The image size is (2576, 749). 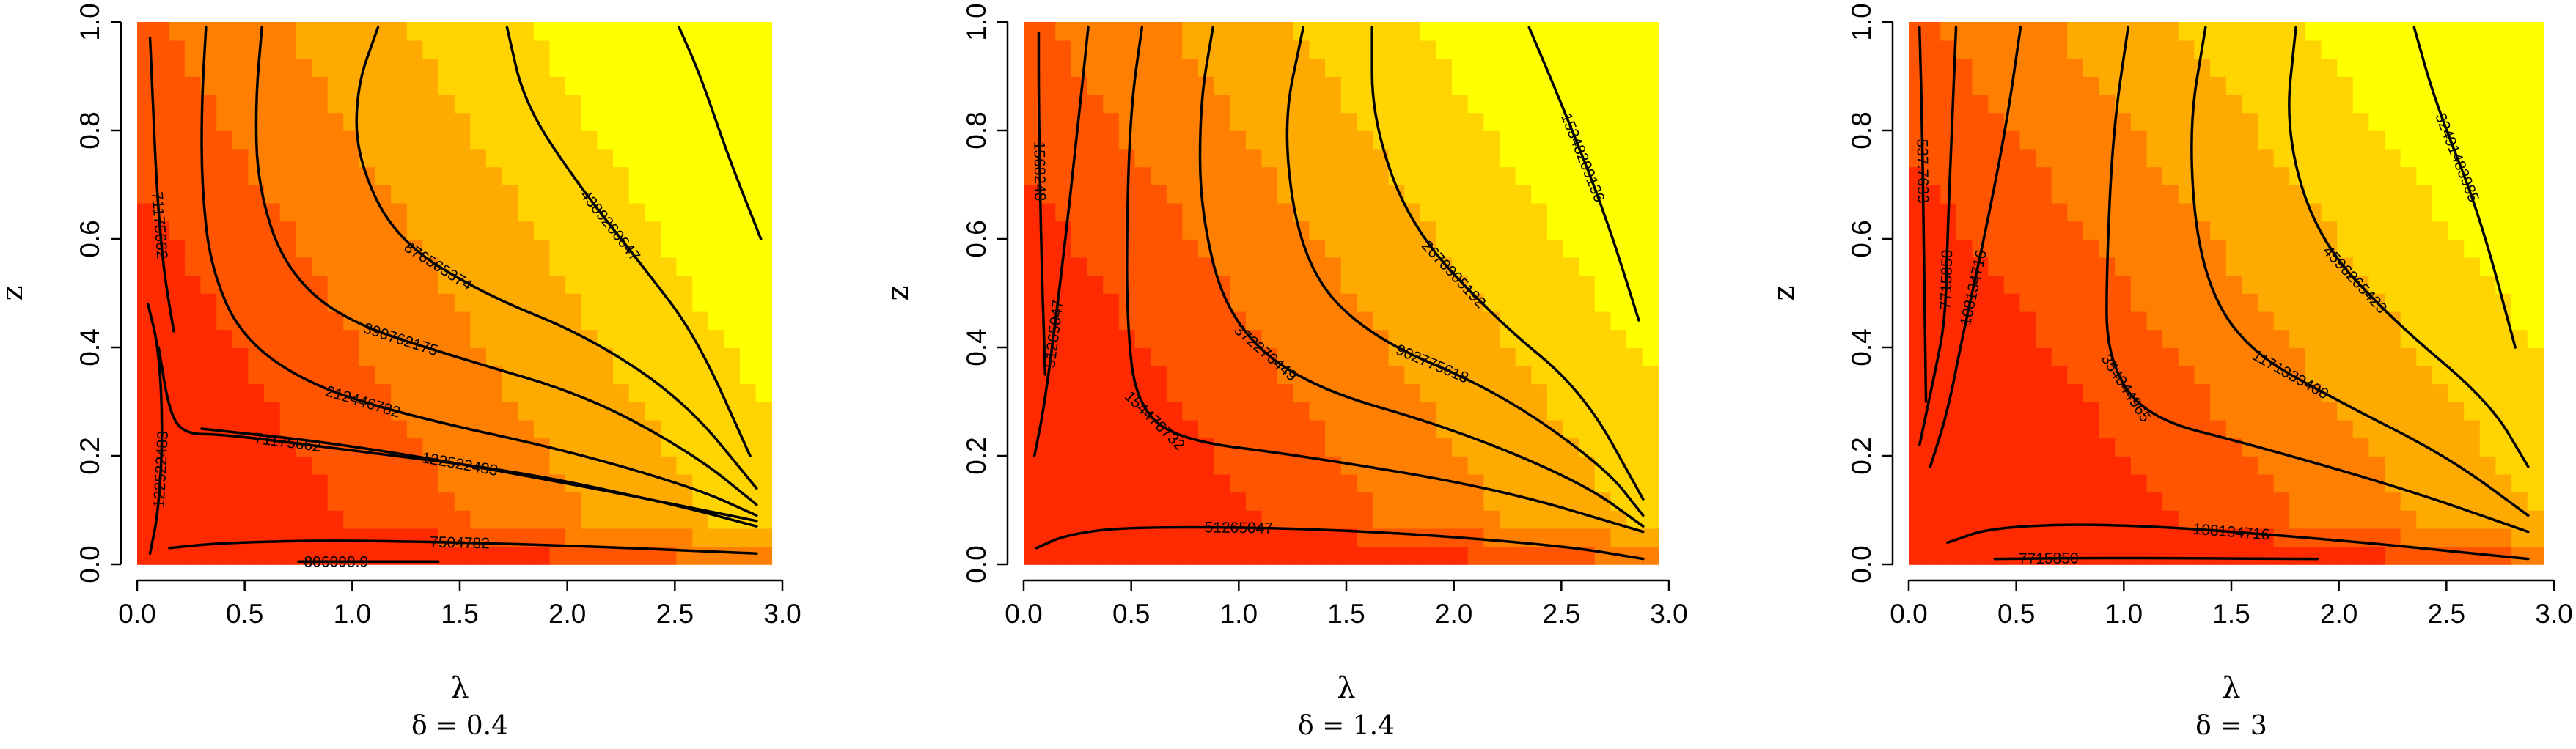 What do you see at coordinates (1039, 171) in the screenshot?
I see `contour-label: 1568248` at bounding box center [1039, 171].